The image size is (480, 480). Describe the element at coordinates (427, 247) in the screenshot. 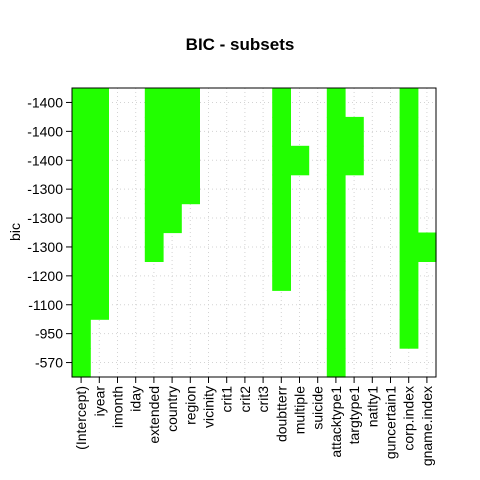

I see `subset-cell-gname.index` at that location.